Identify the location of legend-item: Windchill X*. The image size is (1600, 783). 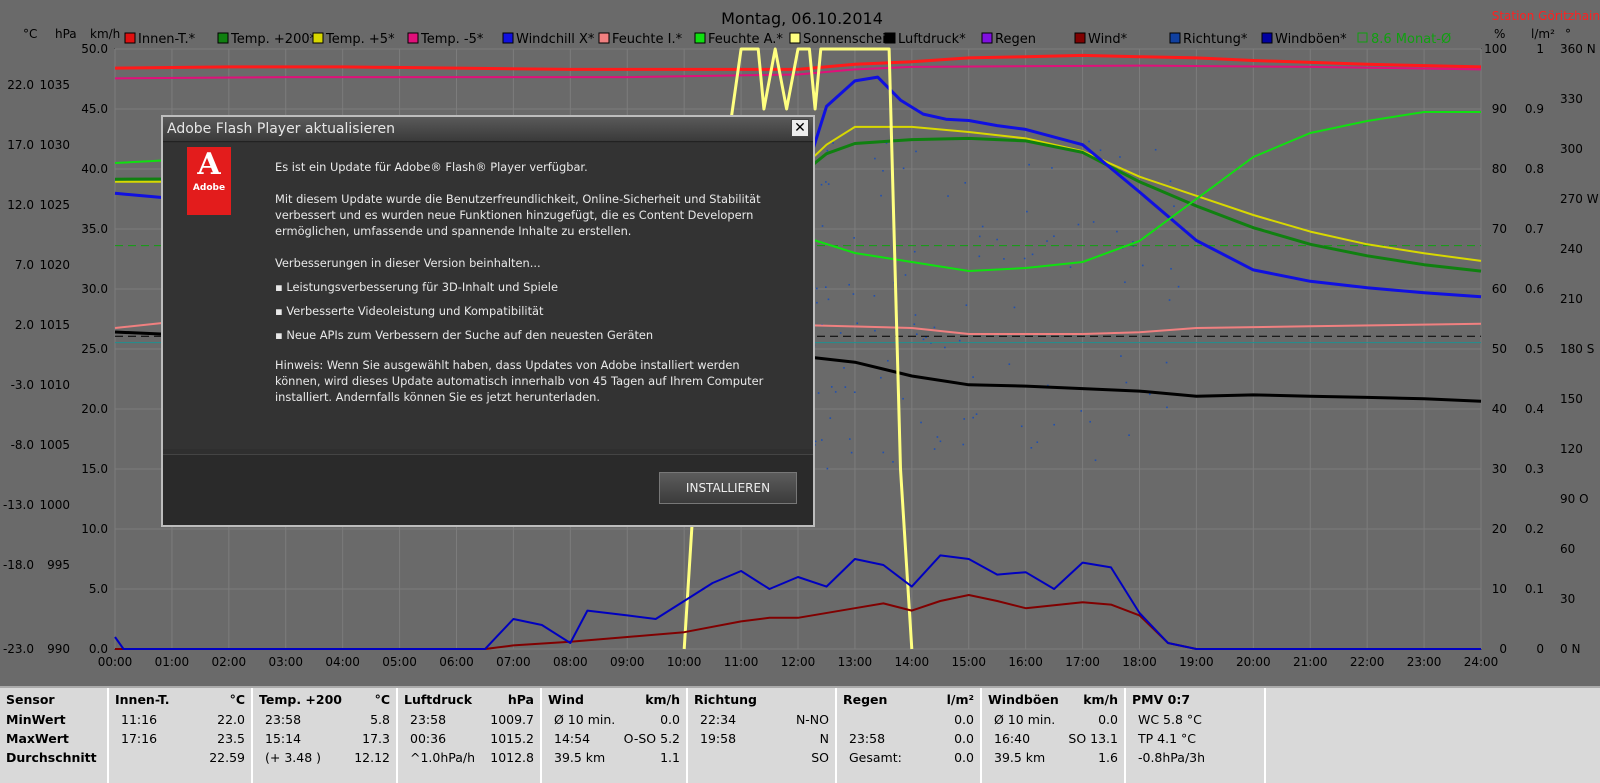
(548, 39).